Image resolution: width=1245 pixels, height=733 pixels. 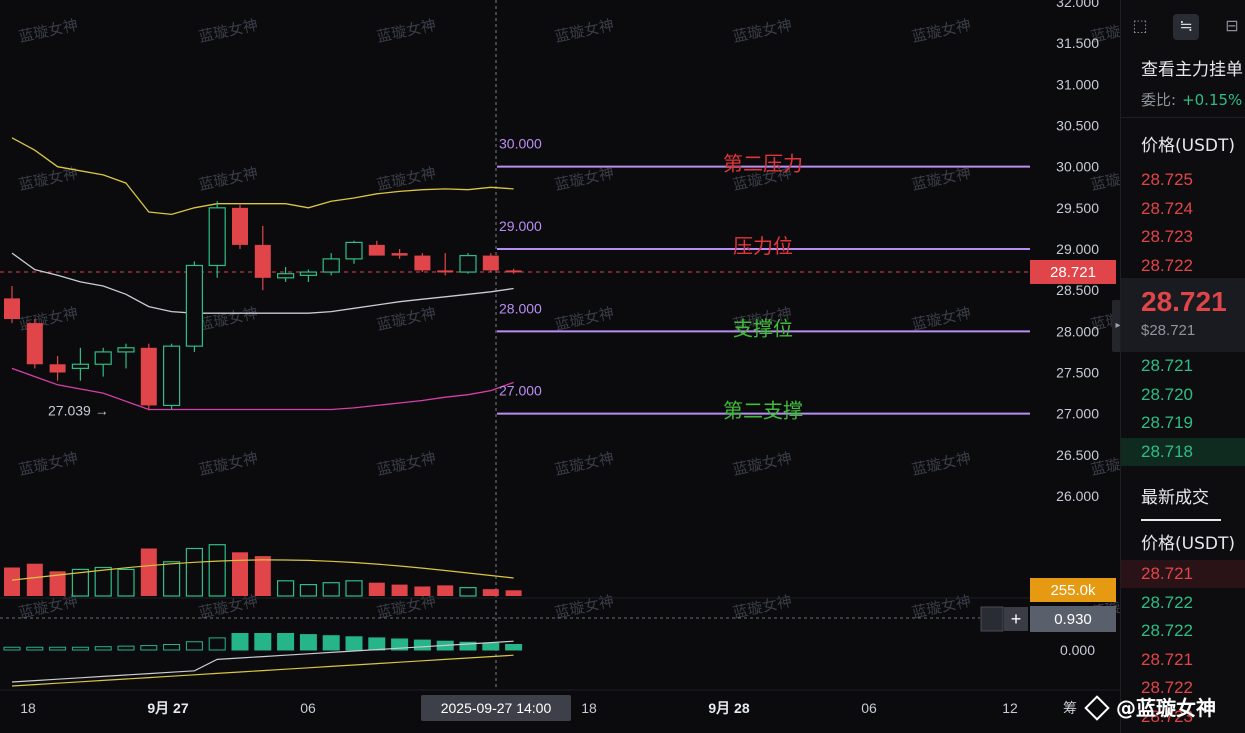 What do you see at coordinates (992, 619) in the screenshot?
I see `indicator-toggle-button` at bounding box center [992, 619].